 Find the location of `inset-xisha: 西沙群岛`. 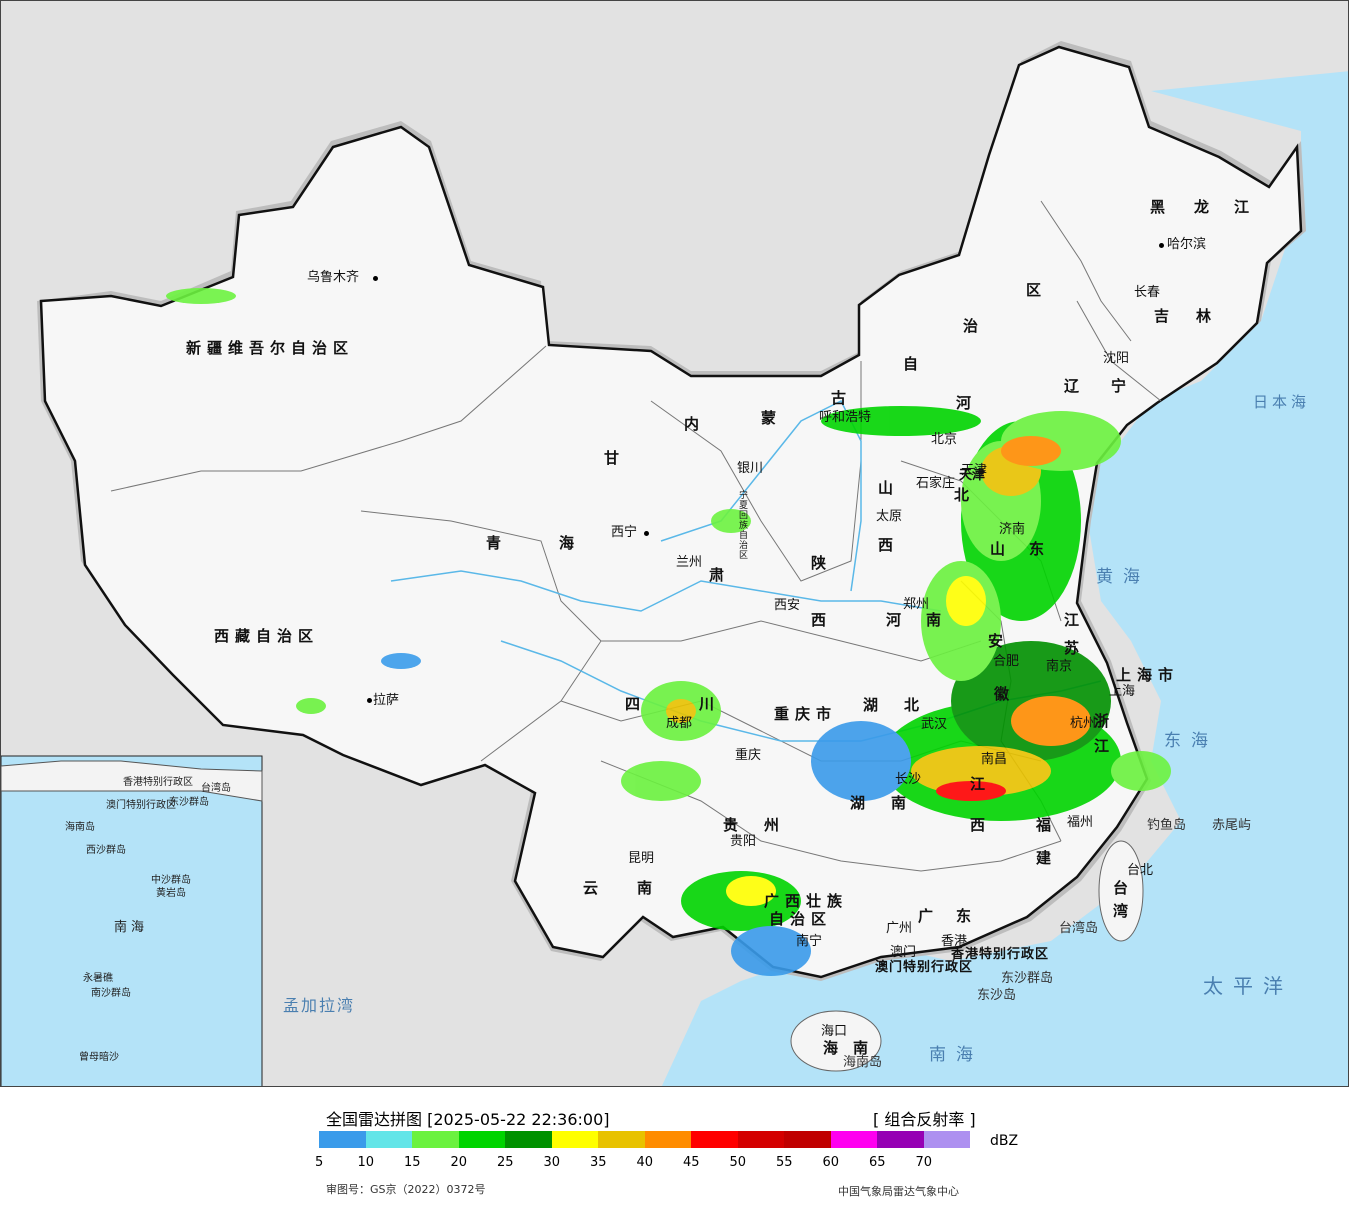

inset-xisha: 西沙群岛 is located at coordinates (106, 850).